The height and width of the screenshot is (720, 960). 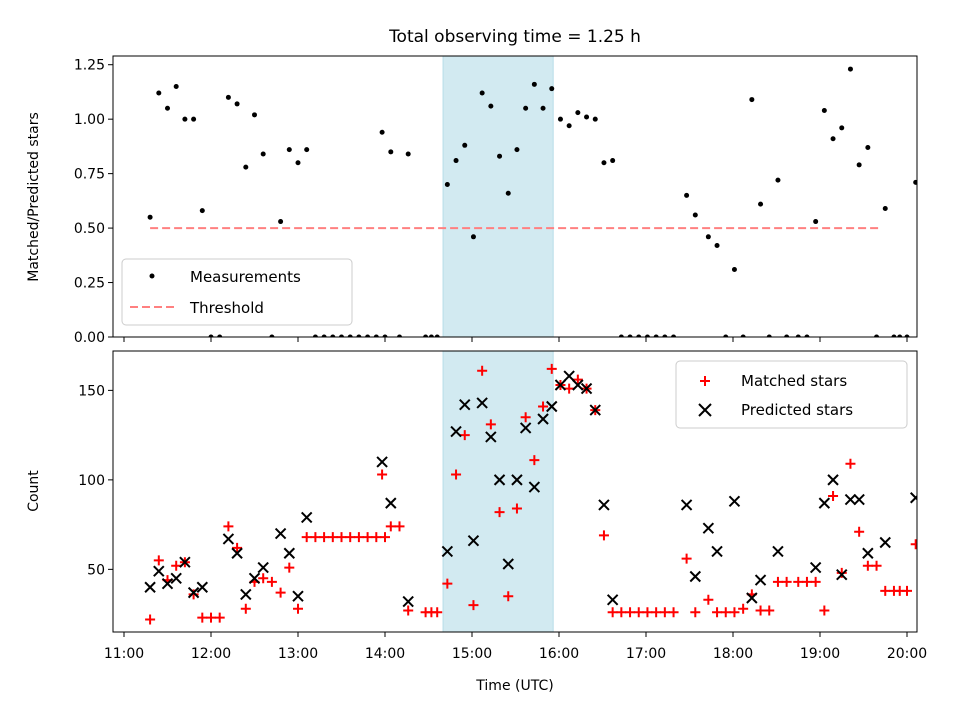 What do you see at coordinates (89, 229) in the screenshot?
I see `y-tick-label: 0.50` at bounding box center [89, 229].